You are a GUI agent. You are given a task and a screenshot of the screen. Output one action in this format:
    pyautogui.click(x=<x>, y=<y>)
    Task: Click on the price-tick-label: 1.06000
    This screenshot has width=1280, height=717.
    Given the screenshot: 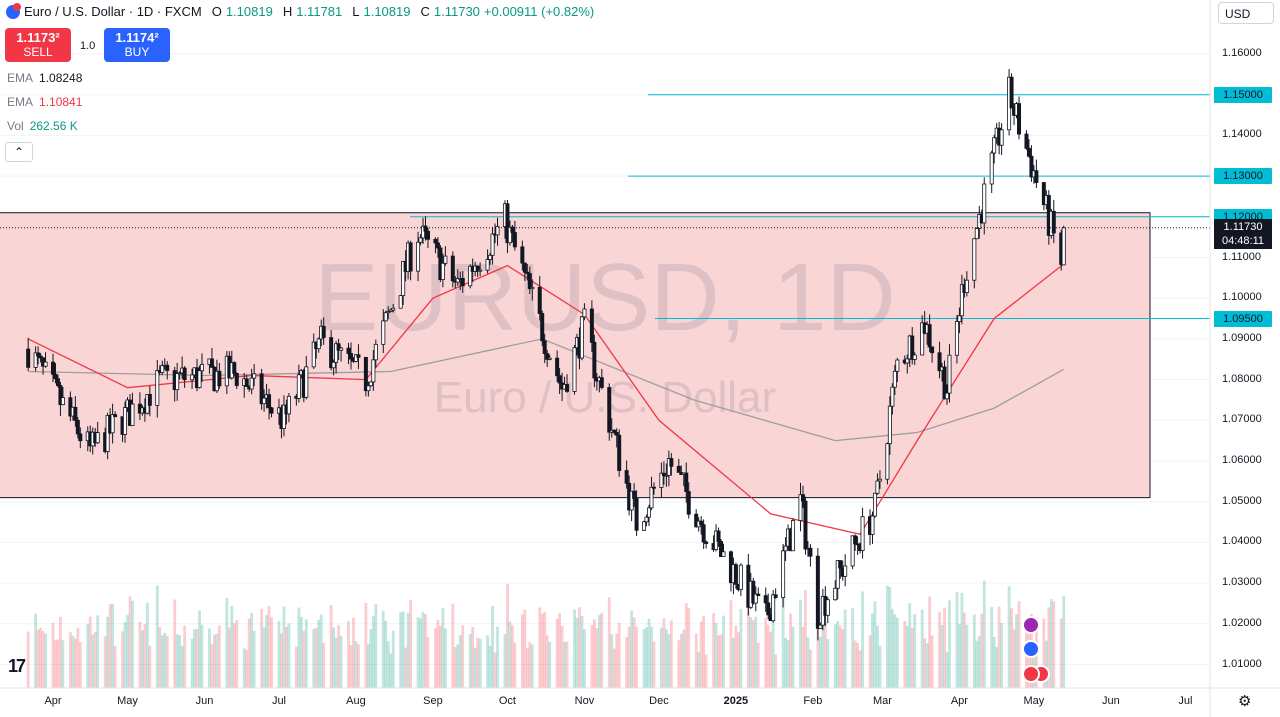 What is the action you would take?
    pyautogui.click(x=1242, y=460)
    